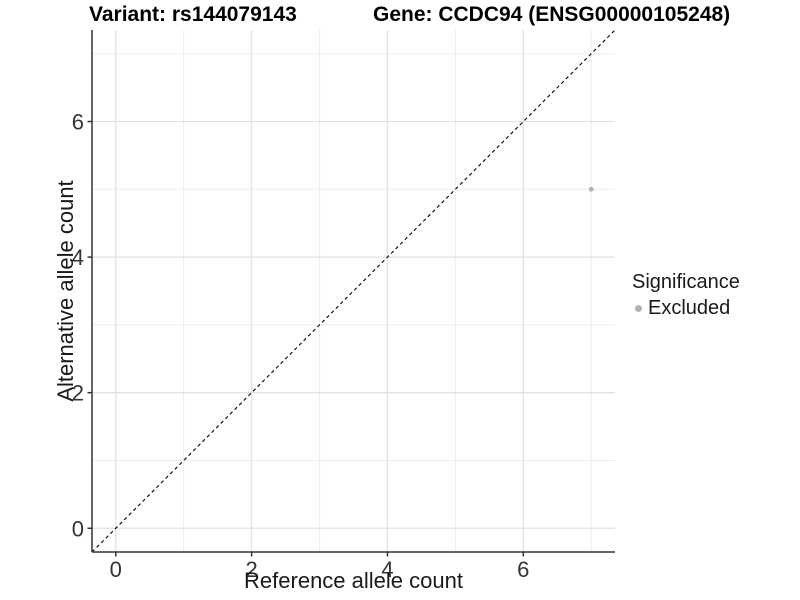 The height and width of the screenshot is (600, 800). Describe the element at coordinates (78, 528) in the screenshot. I see `y-tick-label: 0` at that location.